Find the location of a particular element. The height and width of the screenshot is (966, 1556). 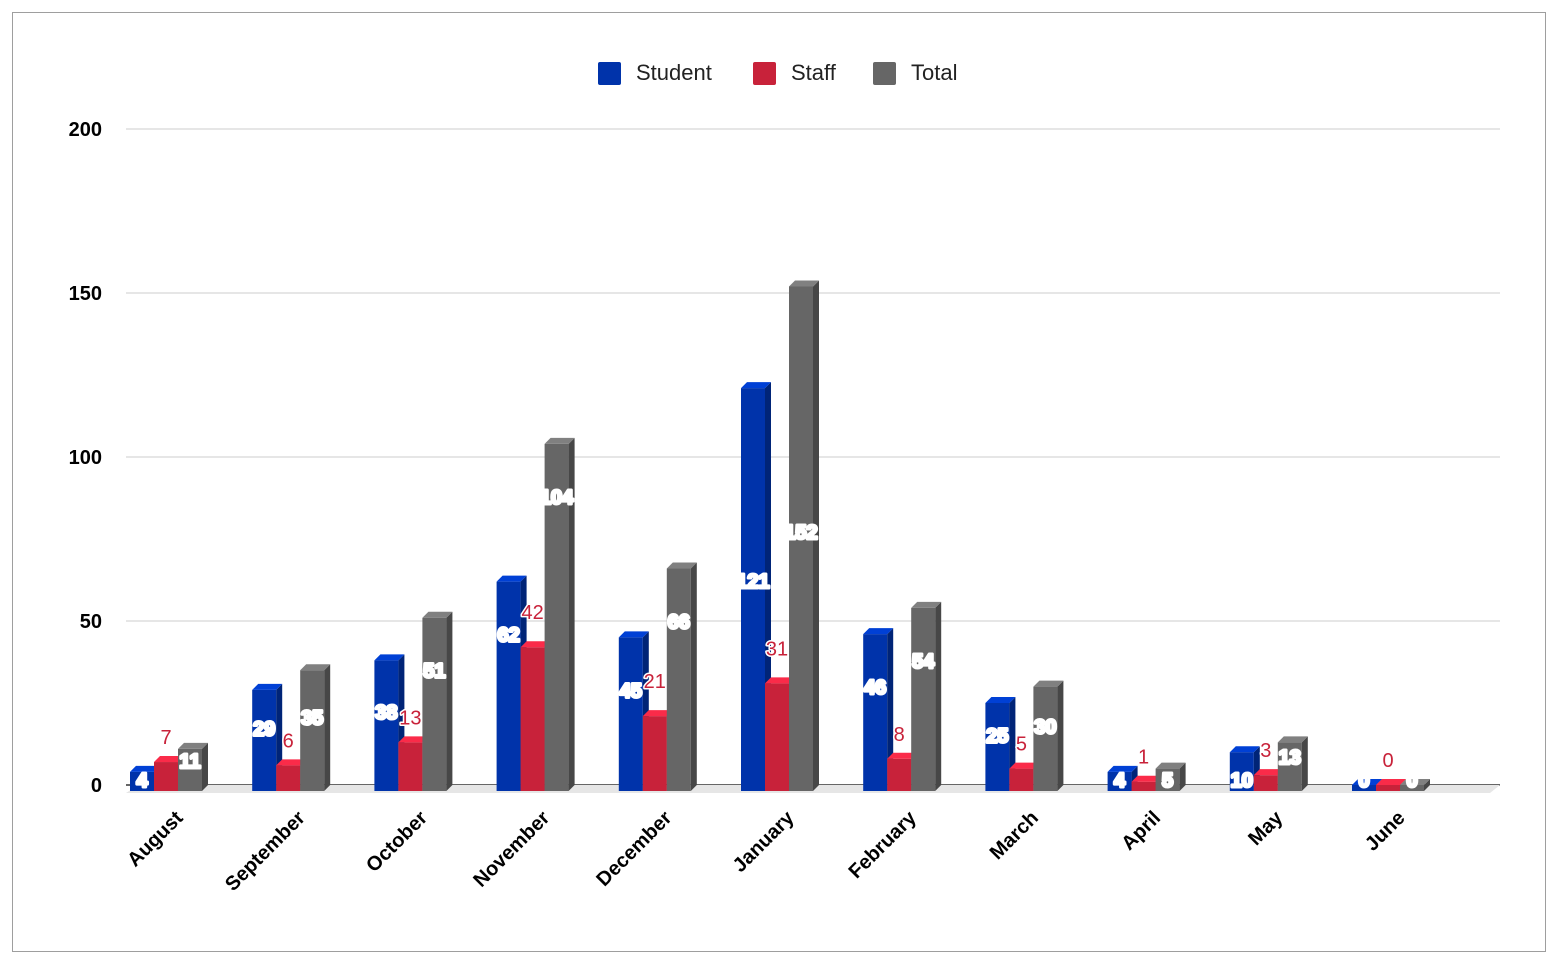

data-label-student-march: 25 is located at coordinates (997, 737).